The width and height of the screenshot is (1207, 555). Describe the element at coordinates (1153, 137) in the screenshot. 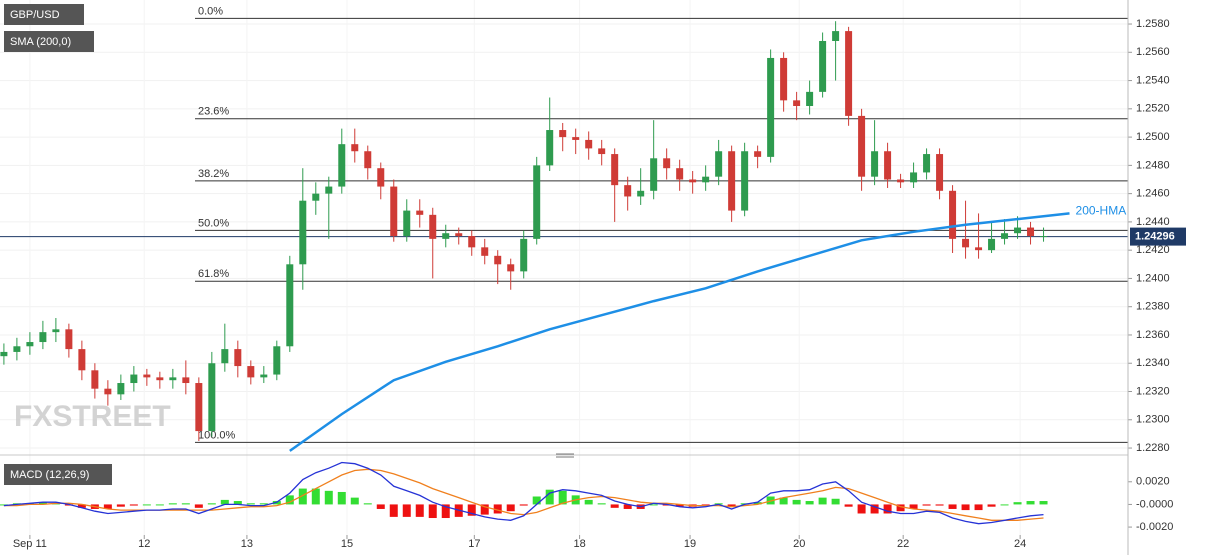

I see `y-tick-label: 1.2500` at that location.